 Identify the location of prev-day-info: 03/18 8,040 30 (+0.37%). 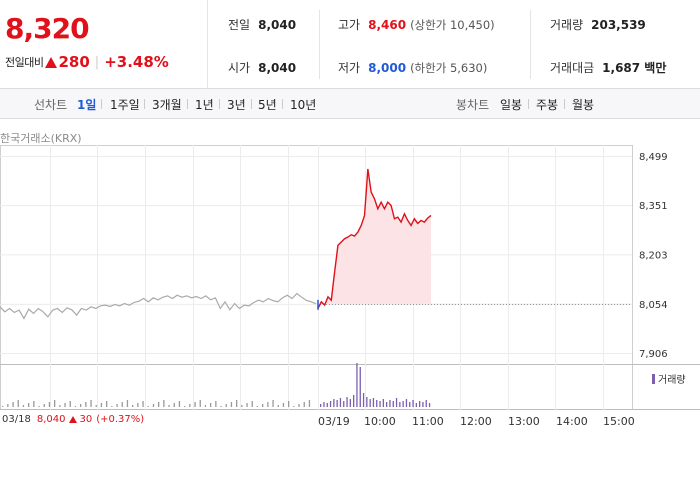
(73, 419).